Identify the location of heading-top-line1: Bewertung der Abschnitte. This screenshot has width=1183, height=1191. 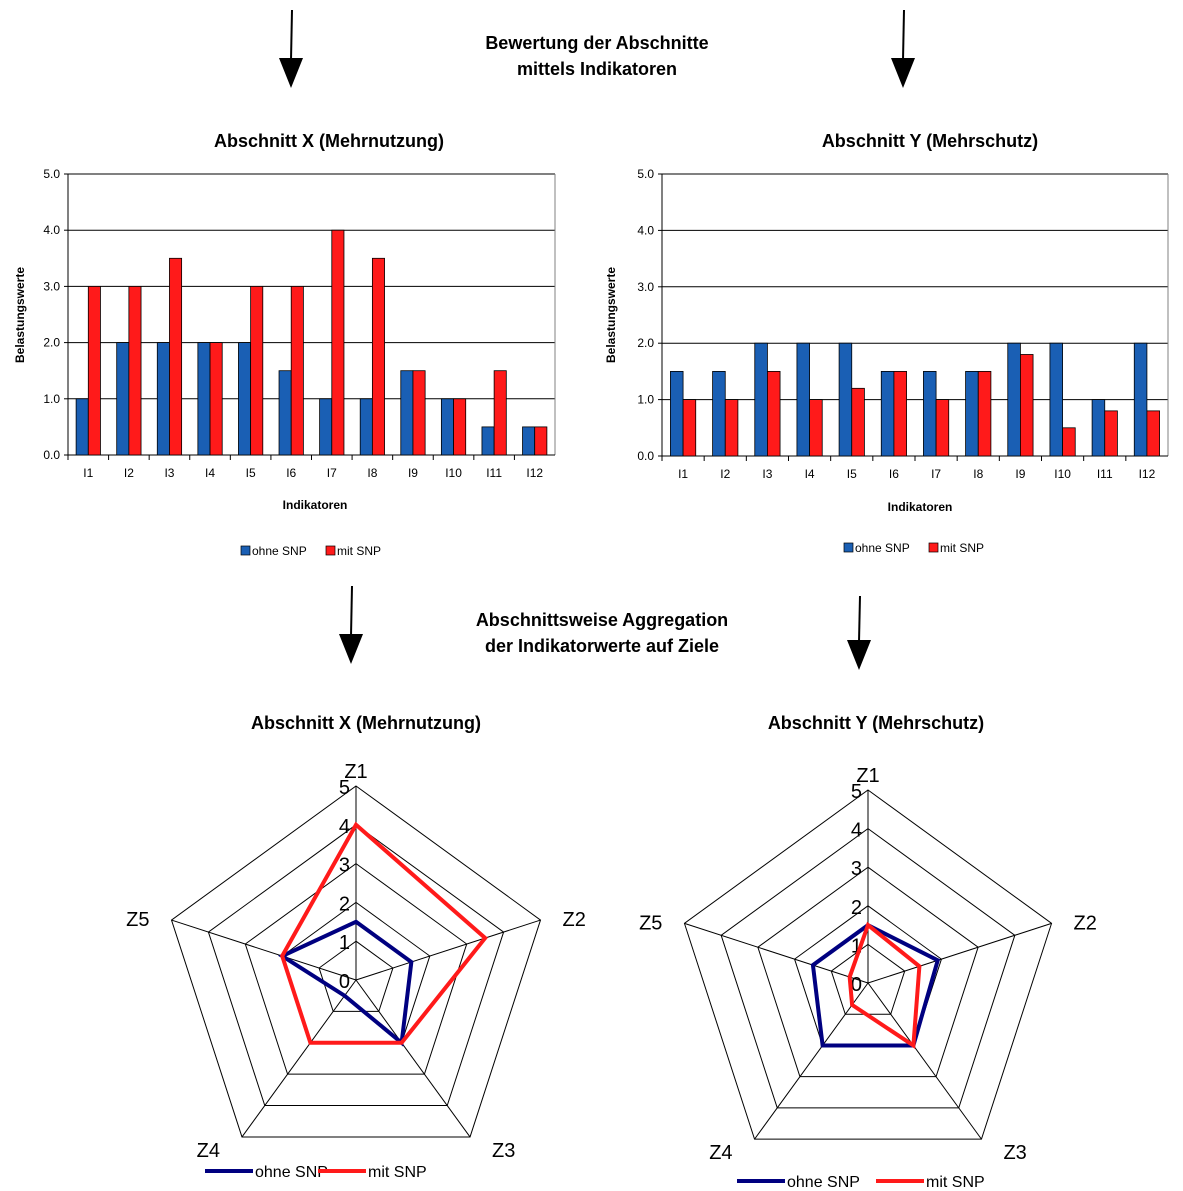
(596, 43).